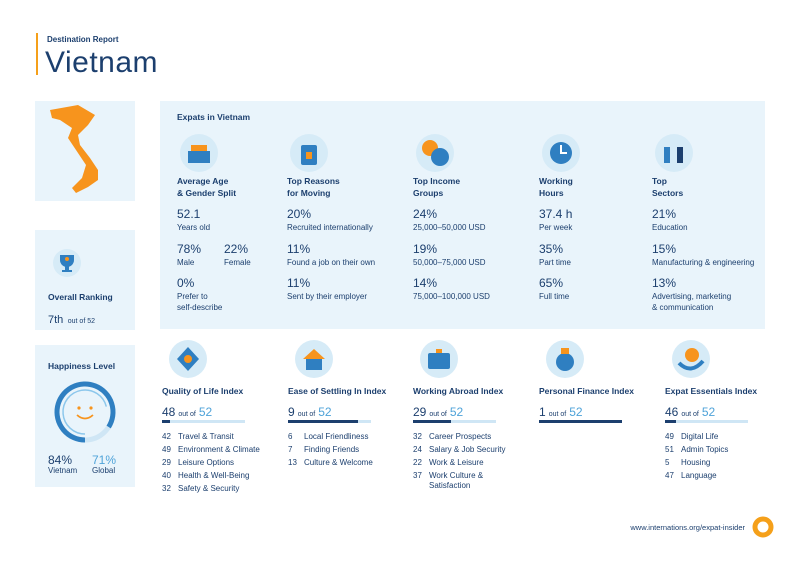  I want to click on item-name: Travel & Transit, so click(206, 436).